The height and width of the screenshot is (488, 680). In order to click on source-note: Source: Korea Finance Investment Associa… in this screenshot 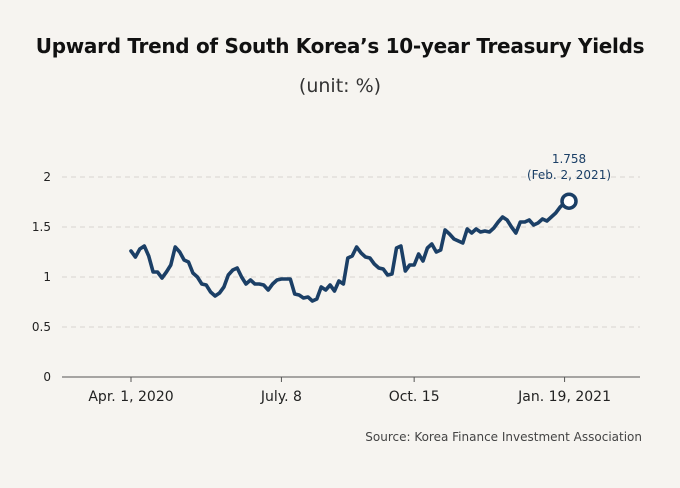, I will do `click(503, 437)`.